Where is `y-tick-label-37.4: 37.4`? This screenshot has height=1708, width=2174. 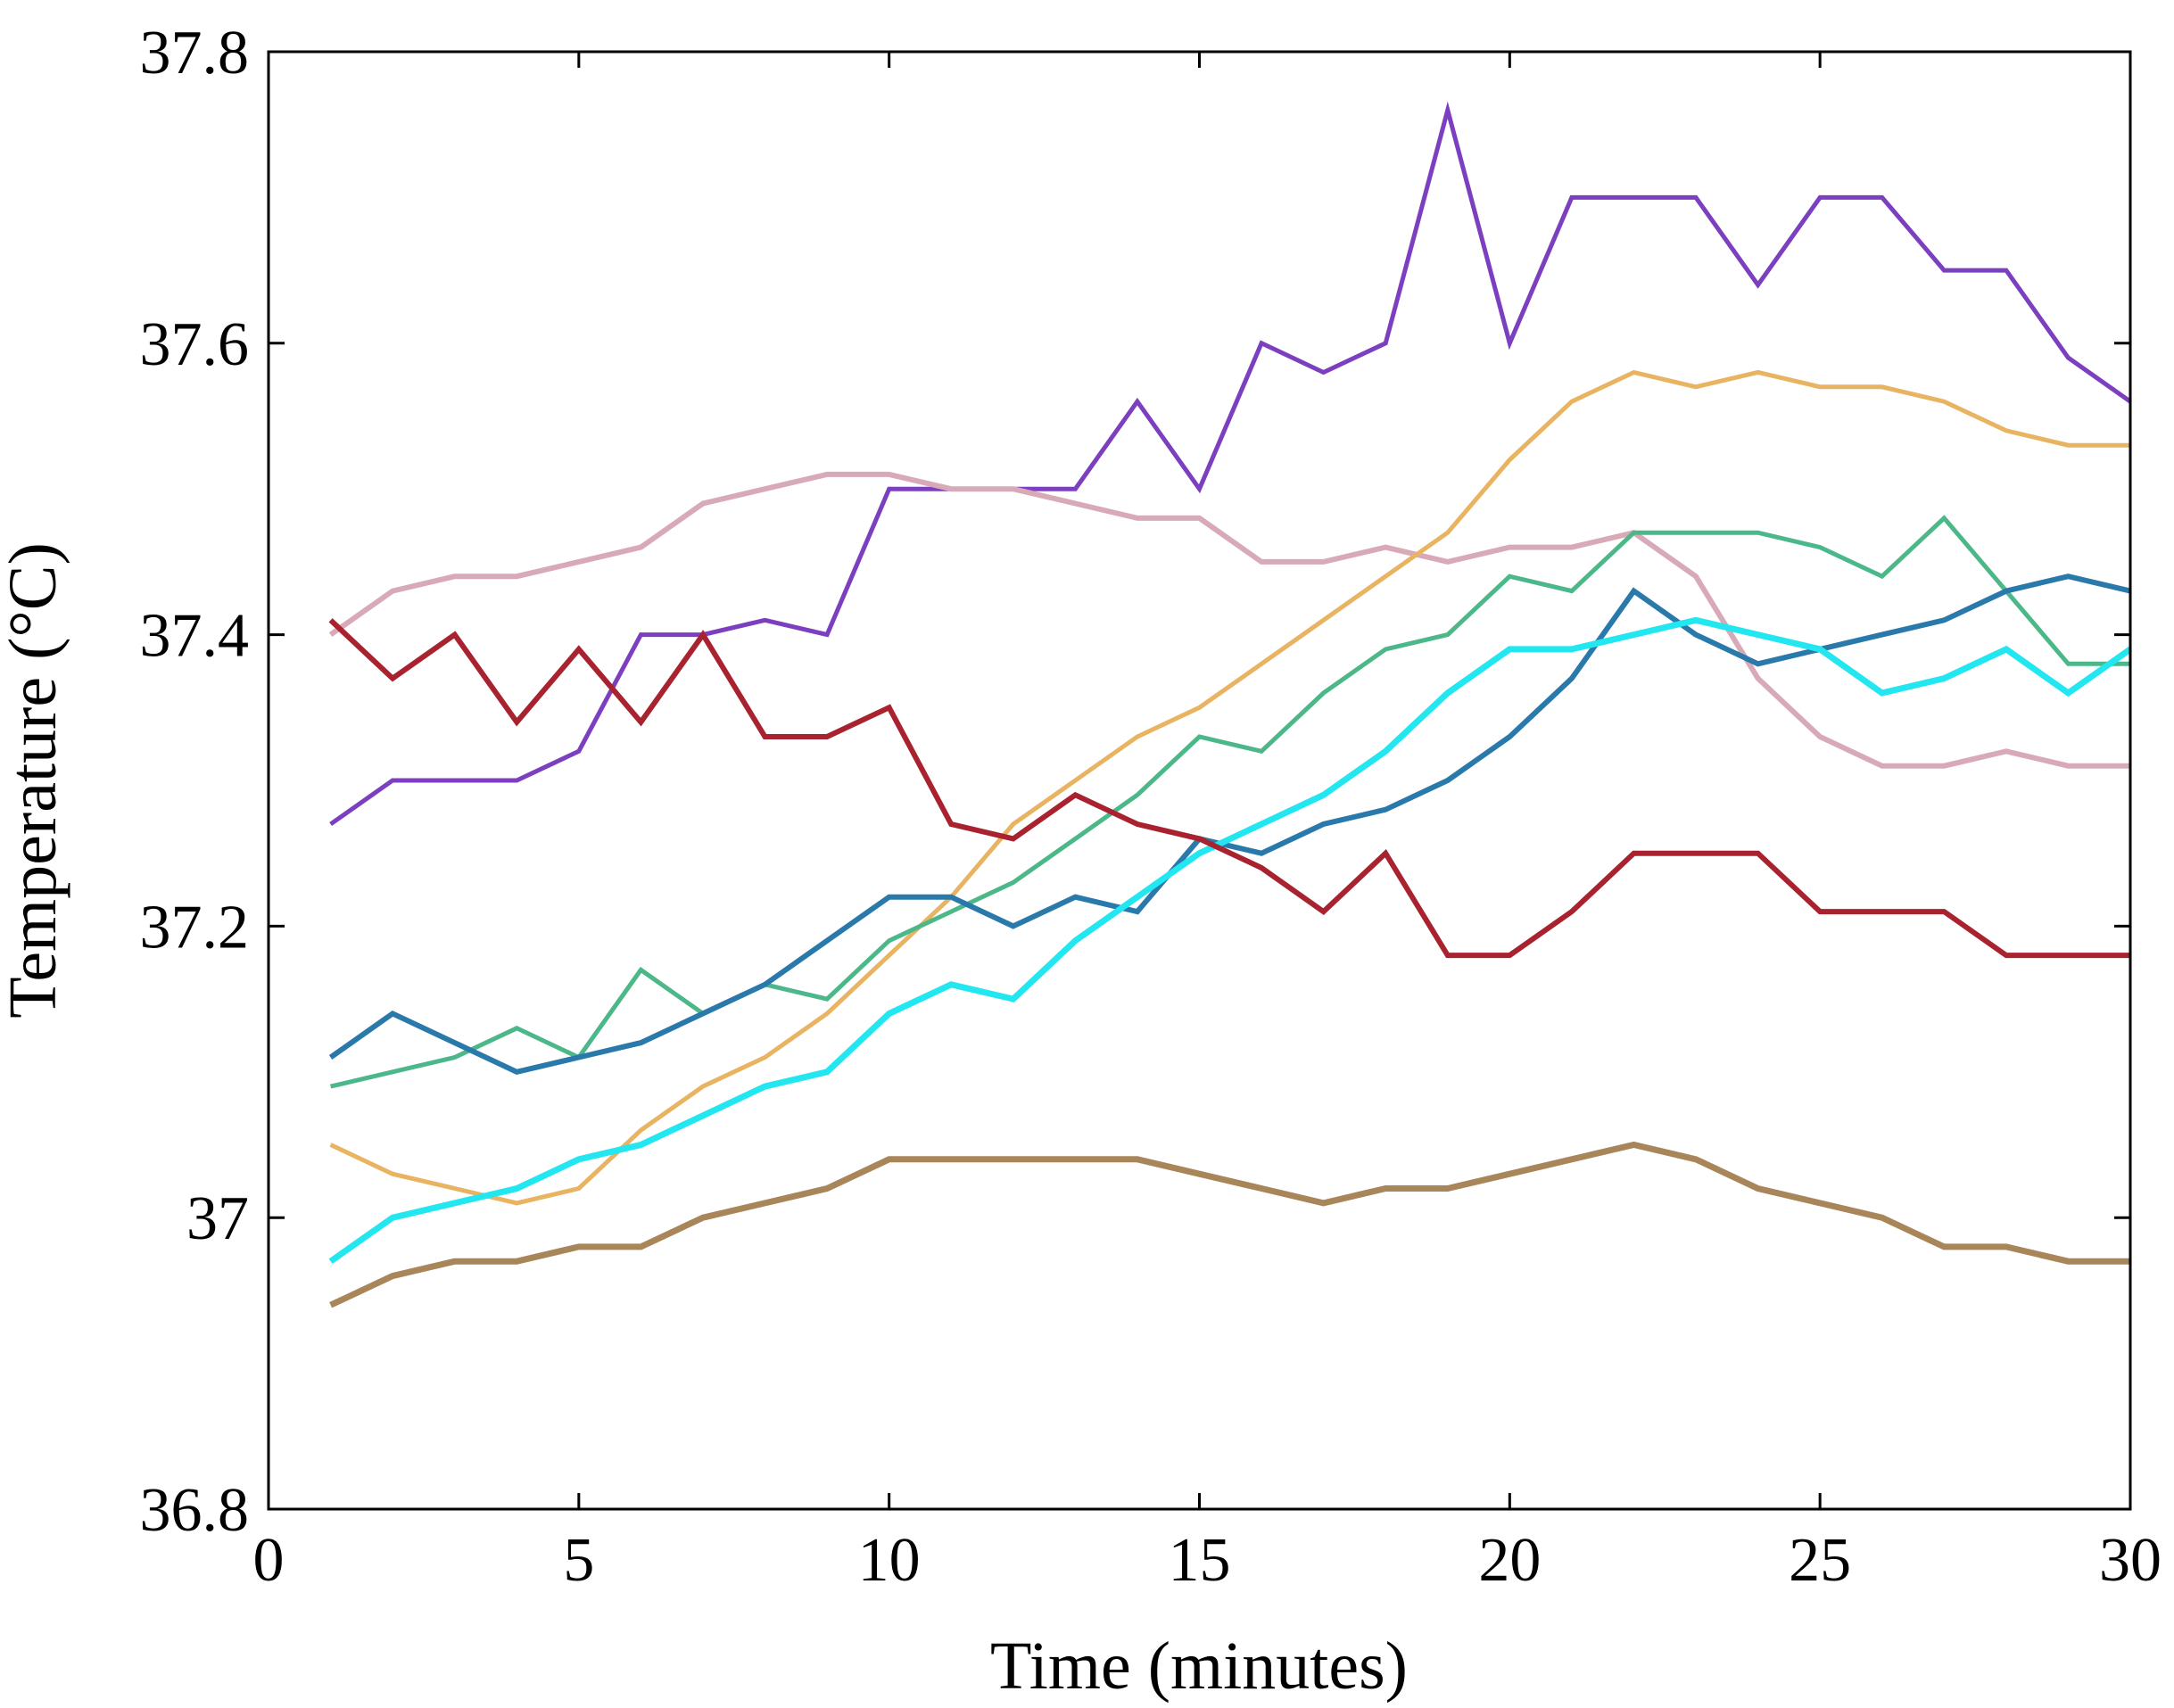 y-tick-label-37.4: 37.4 is located at coordinates (195, 636).